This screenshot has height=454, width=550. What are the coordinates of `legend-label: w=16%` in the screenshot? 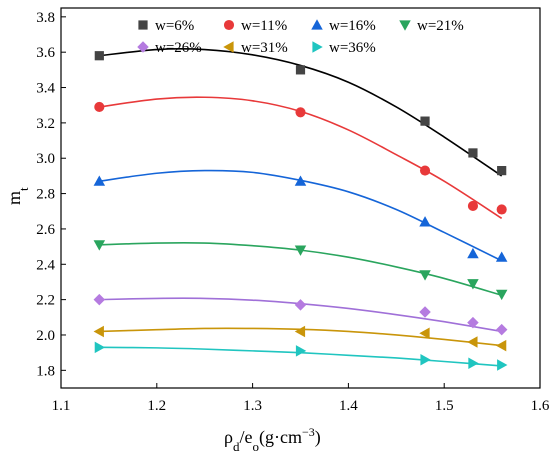 It's located at (352, 26).